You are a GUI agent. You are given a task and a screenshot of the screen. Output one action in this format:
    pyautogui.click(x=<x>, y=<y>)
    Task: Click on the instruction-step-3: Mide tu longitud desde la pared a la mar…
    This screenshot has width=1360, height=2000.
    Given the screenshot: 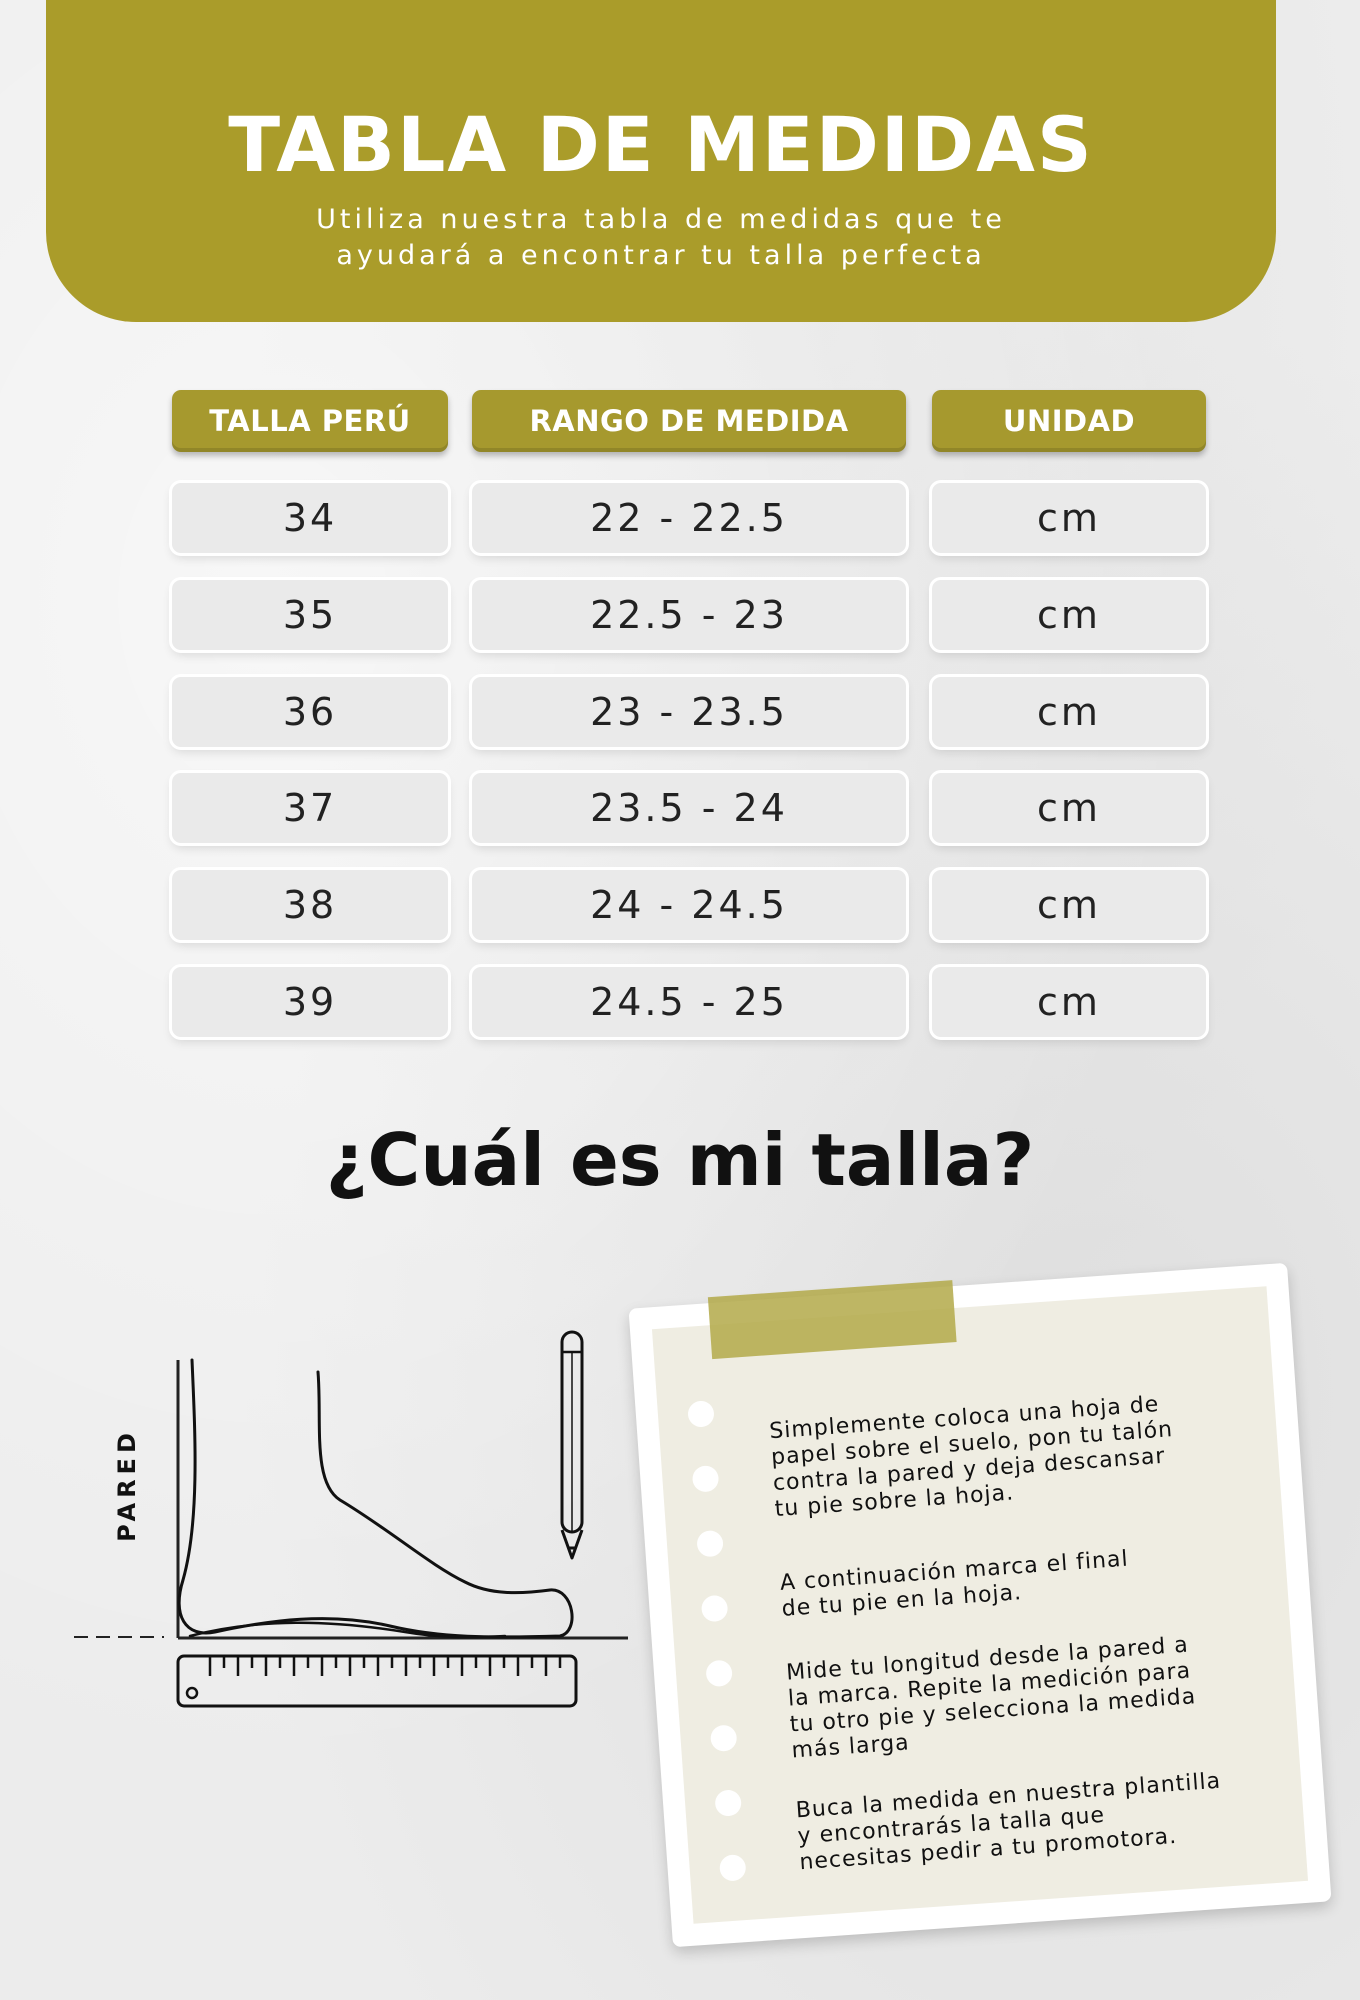 What is the action you would take?
    pyautogui.click(x=991, y=1698)
    